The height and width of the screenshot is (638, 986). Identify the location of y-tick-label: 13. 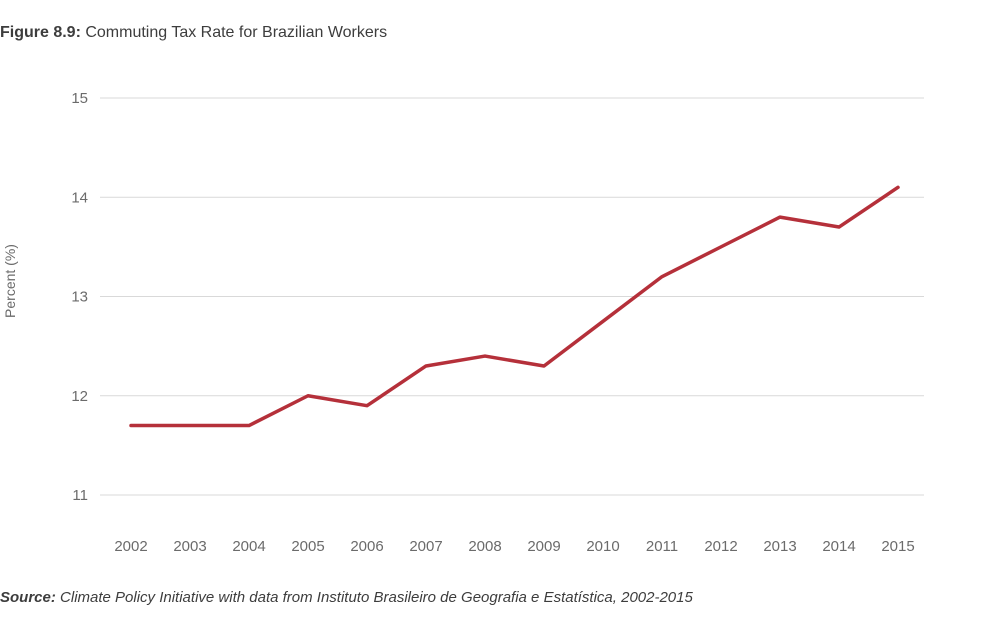
(79, 297).